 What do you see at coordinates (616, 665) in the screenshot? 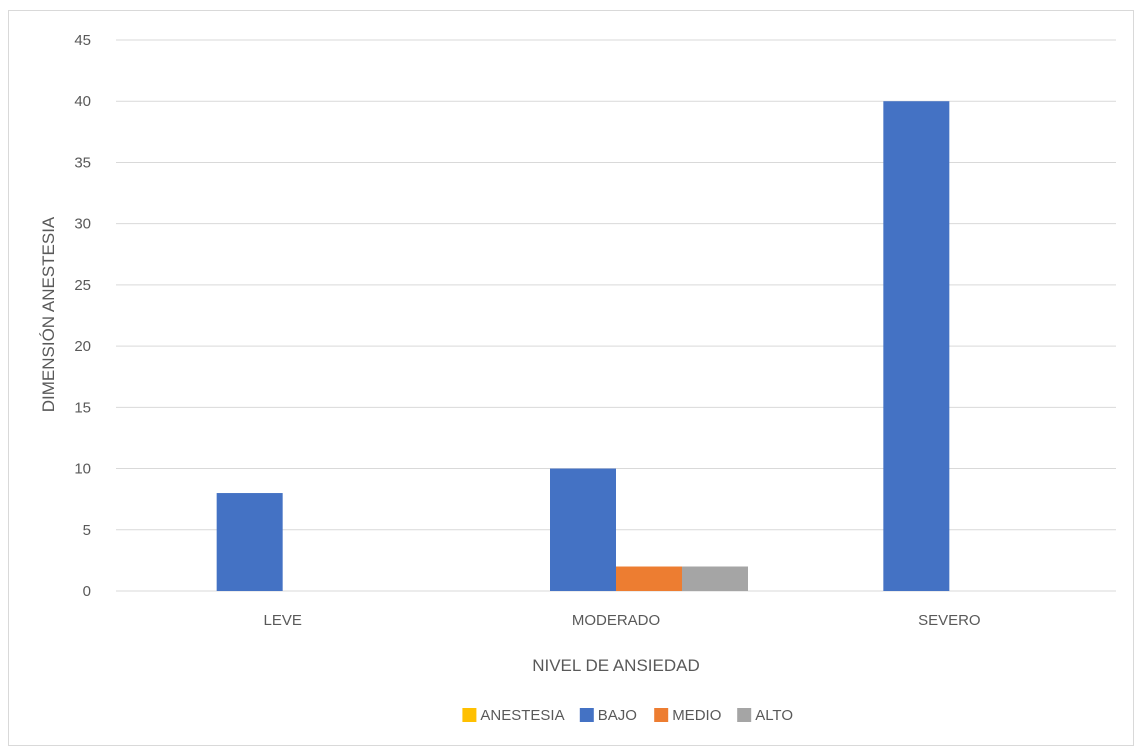
I see `x-axis-title: NIVEL DE ANSIEDAD` at bounding box center [616, 665].